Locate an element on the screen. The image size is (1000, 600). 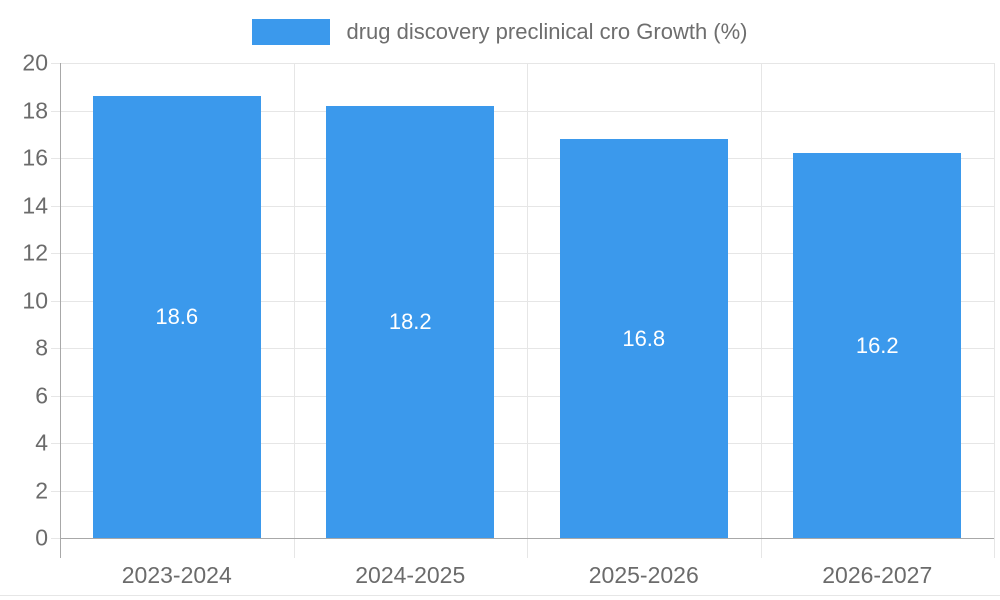
x-tick-label: 2023-2024 is located at coordinates (176, 575).